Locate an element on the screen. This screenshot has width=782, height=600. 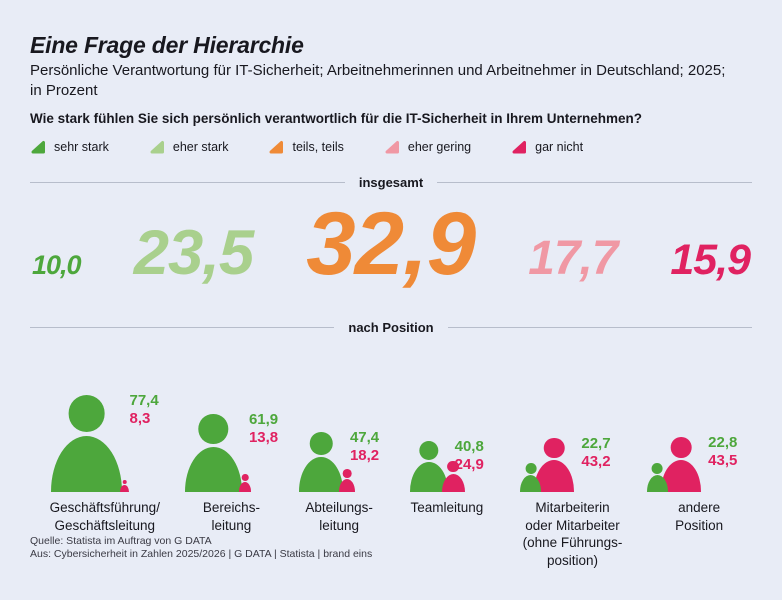
value-gar-nicht: 18,2 is located at coordinates (364, 456).